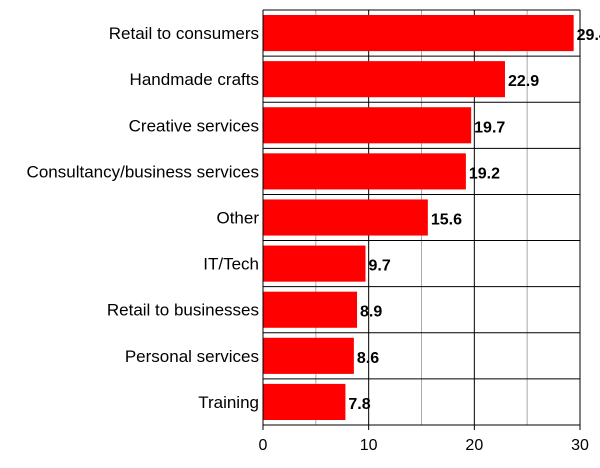  I want to click on value-label: 8.6, so click(368, 358).